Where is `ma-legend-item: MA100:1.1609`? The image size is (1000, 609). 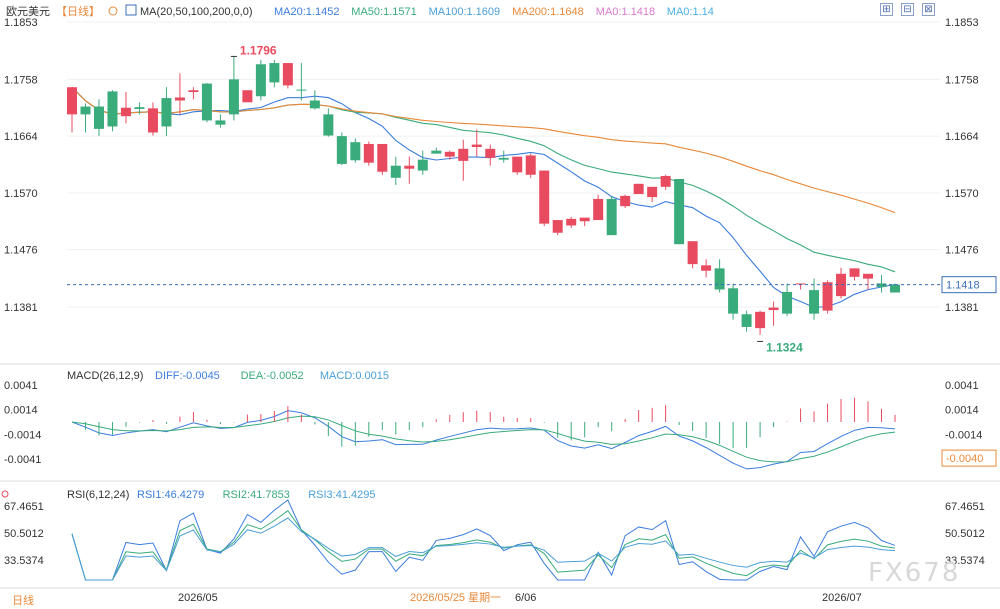 ma-legend-item: MA100:1.1609 is located at coordinates (465, 12).